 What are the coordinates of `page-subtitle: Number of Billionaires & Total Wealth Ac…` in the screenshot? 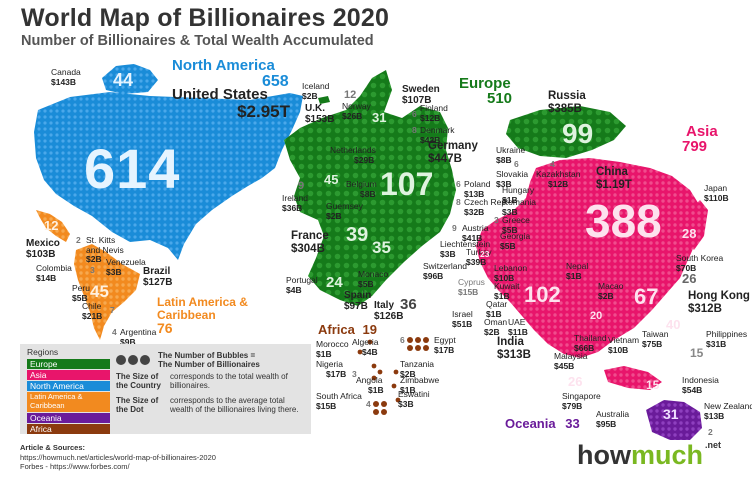 It's located at (197, 41).